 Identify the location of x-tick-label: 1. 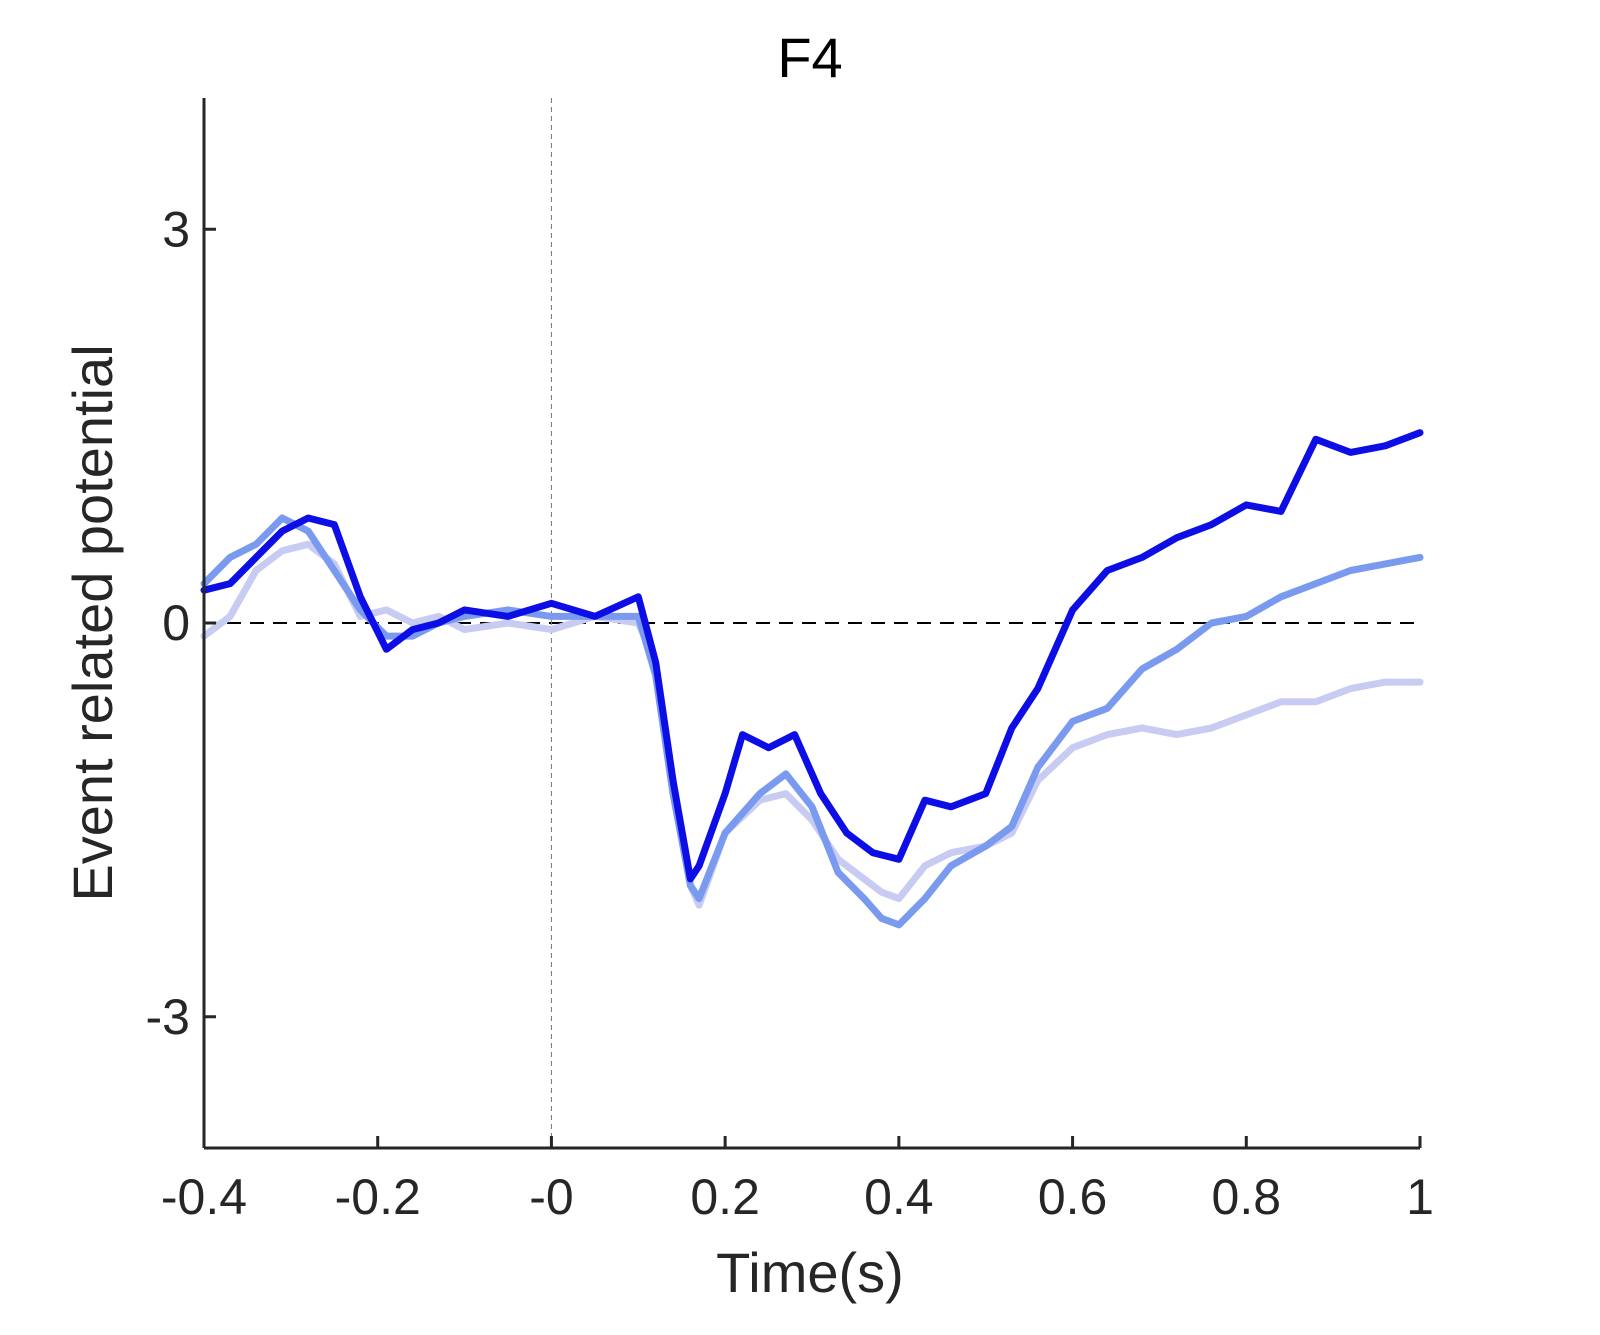
(1420, 1197).